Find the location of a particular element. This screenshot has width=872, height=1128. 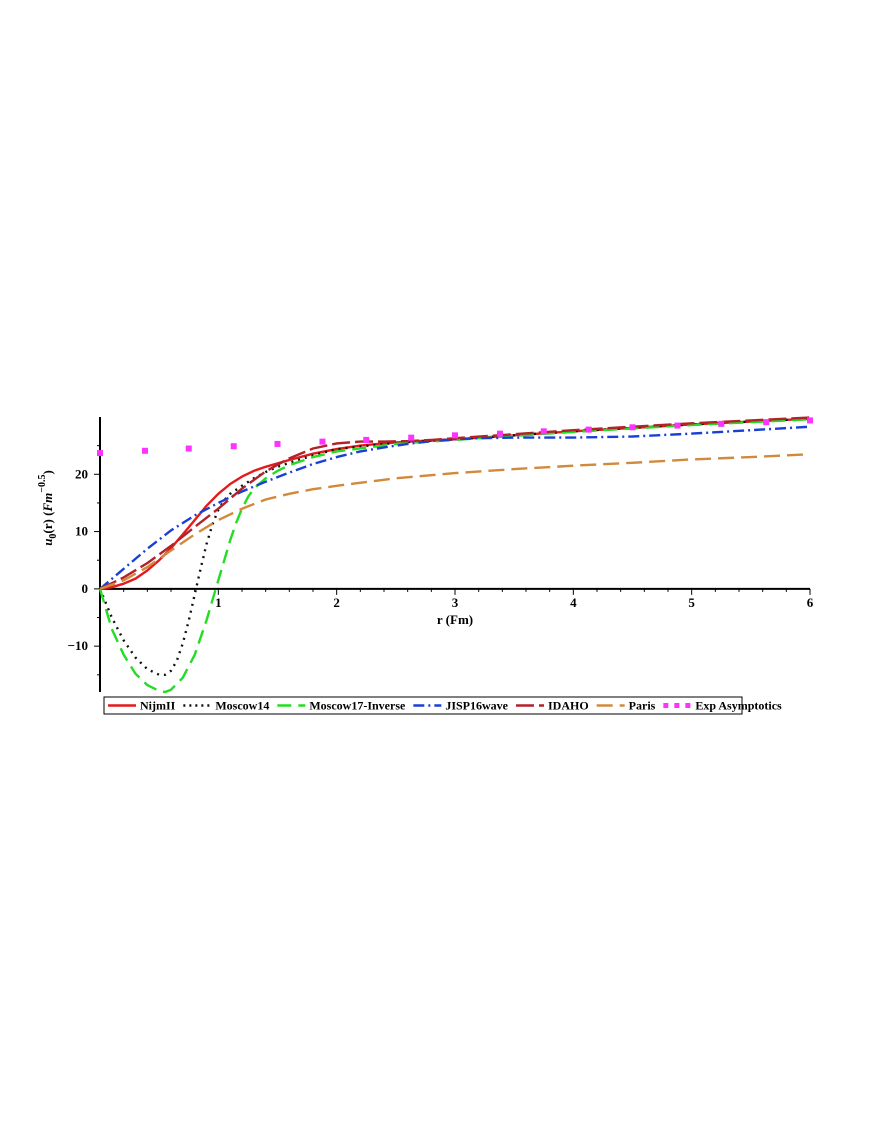

x-tick-label: 4 is located at coordinates (573, 602).